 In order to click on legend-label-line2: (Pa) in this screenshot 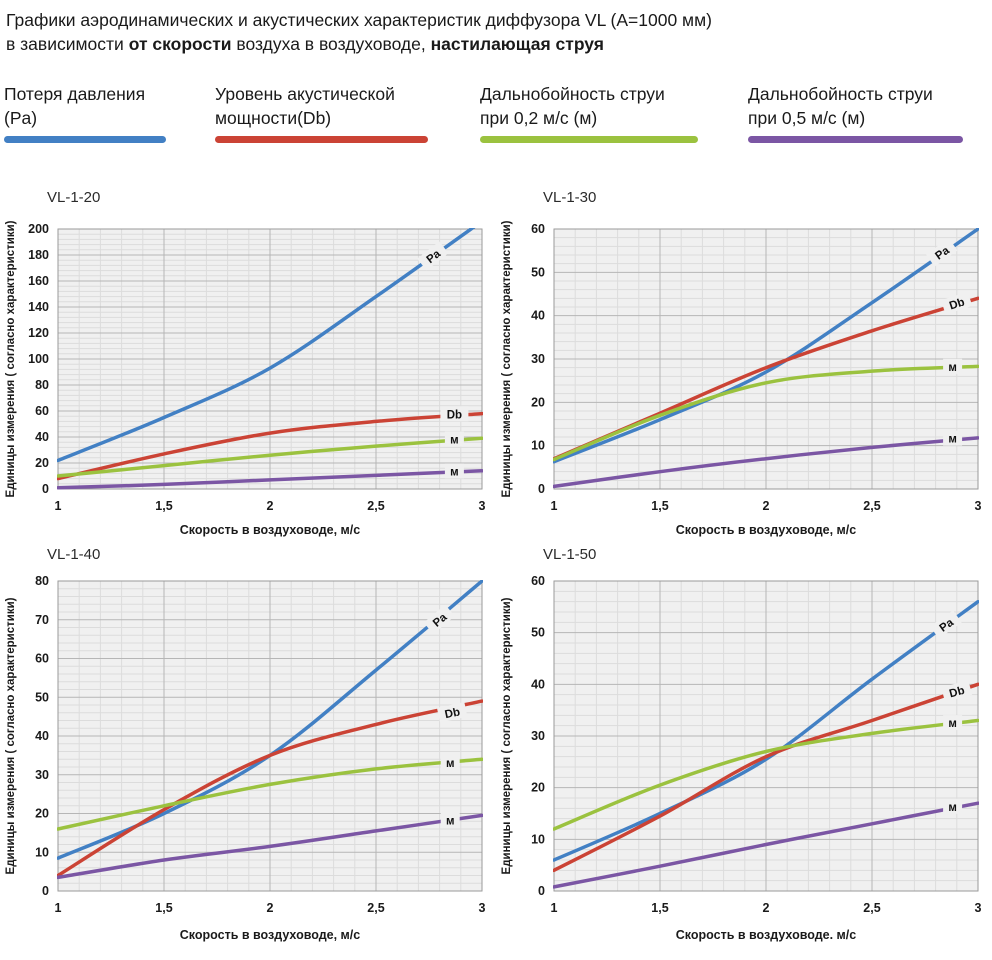, I will do `click(21, 118)`.